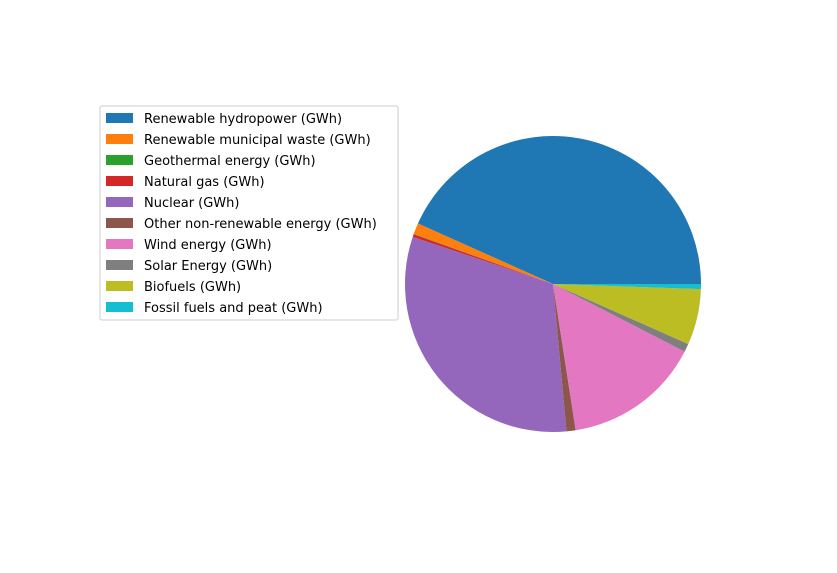 Image resolution: width=837 pixels, height=573 pixels. Describe the element at coordinates (260, 224) in the screenshot. I see `legend-label-5: Other non-renewable energy (GWh)` at that location.